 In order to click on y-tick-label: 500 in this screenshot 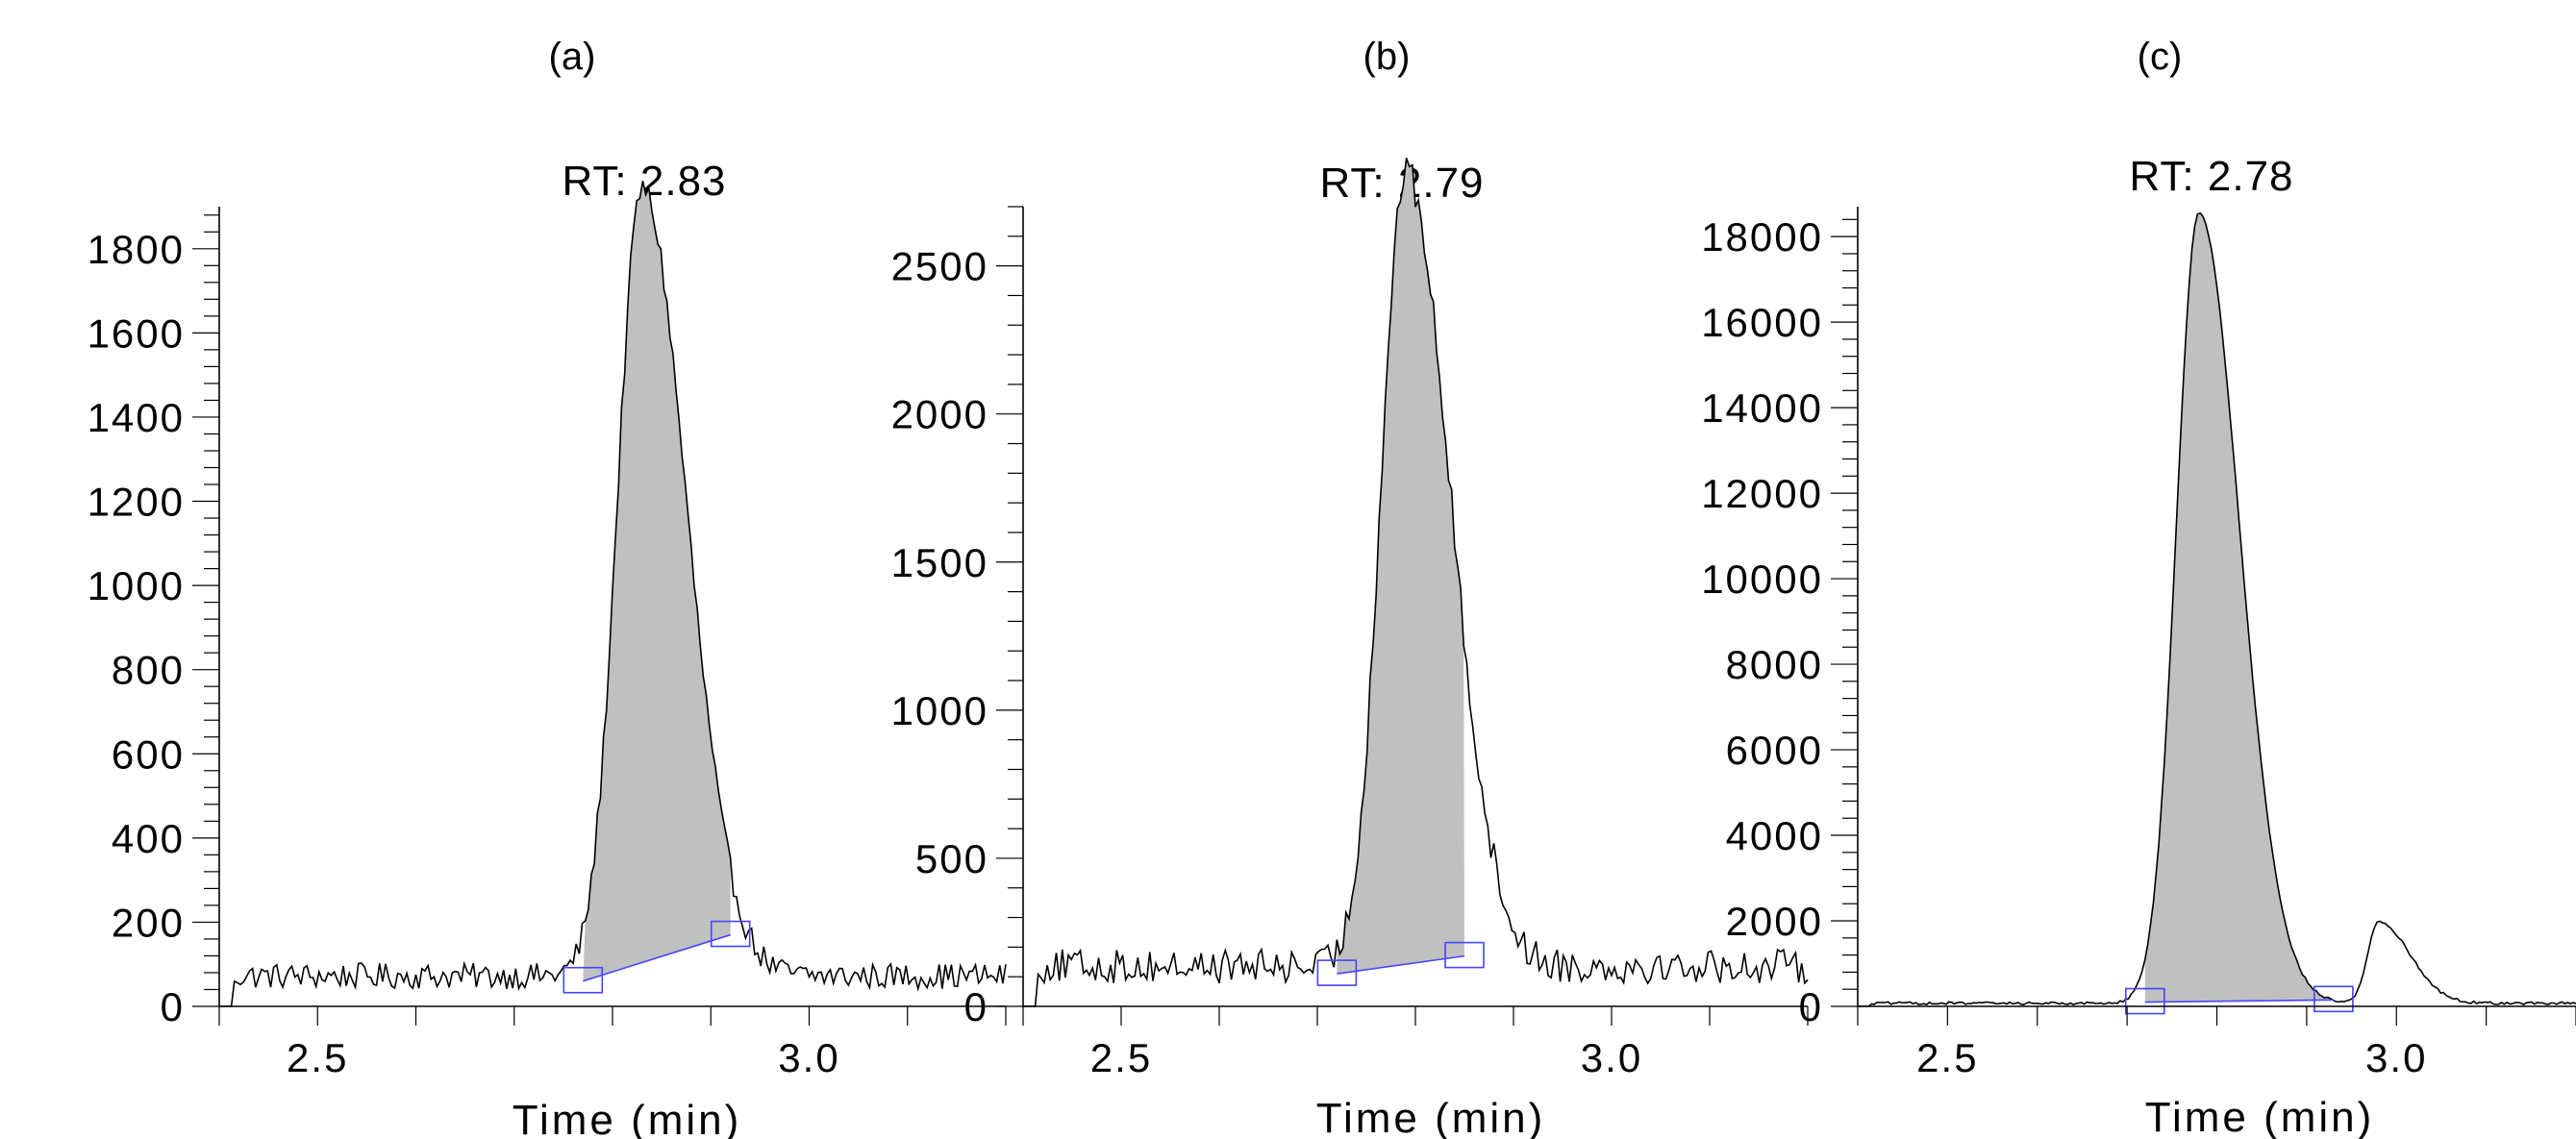, I will do `click(951, 858)`.